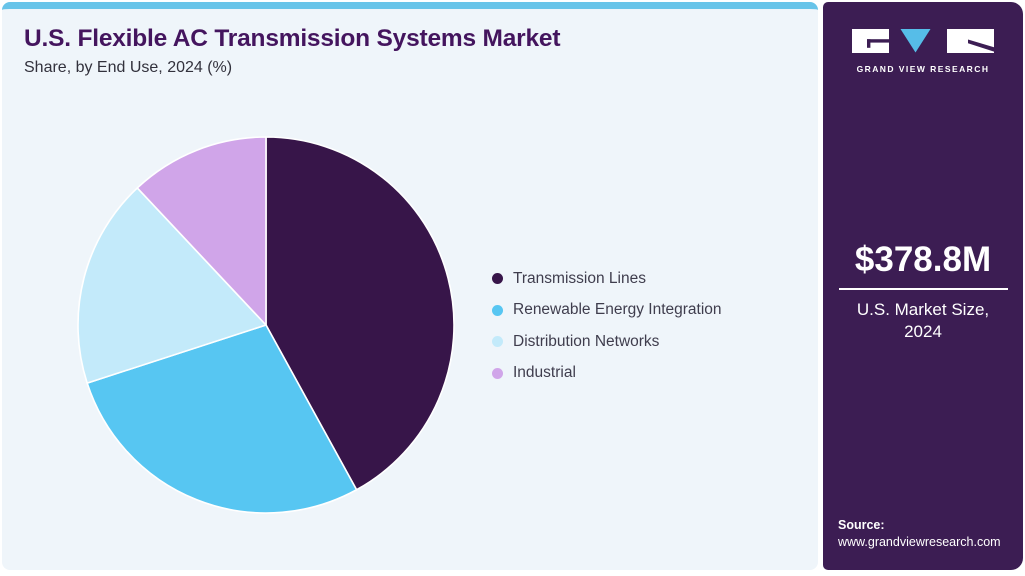 The image size is (1025, 576). What do you see at coordinates (128, 67) in the screenshot?
I see `page-subtitle: Share, by End Use, 2024 (%)` at bounding box center [128, 67].